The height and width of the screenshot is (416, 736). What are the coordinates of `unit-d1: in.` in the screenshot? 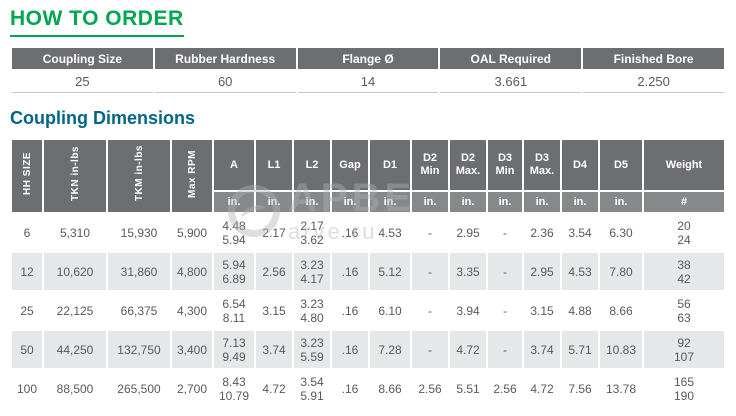 It's located at (390, 202).